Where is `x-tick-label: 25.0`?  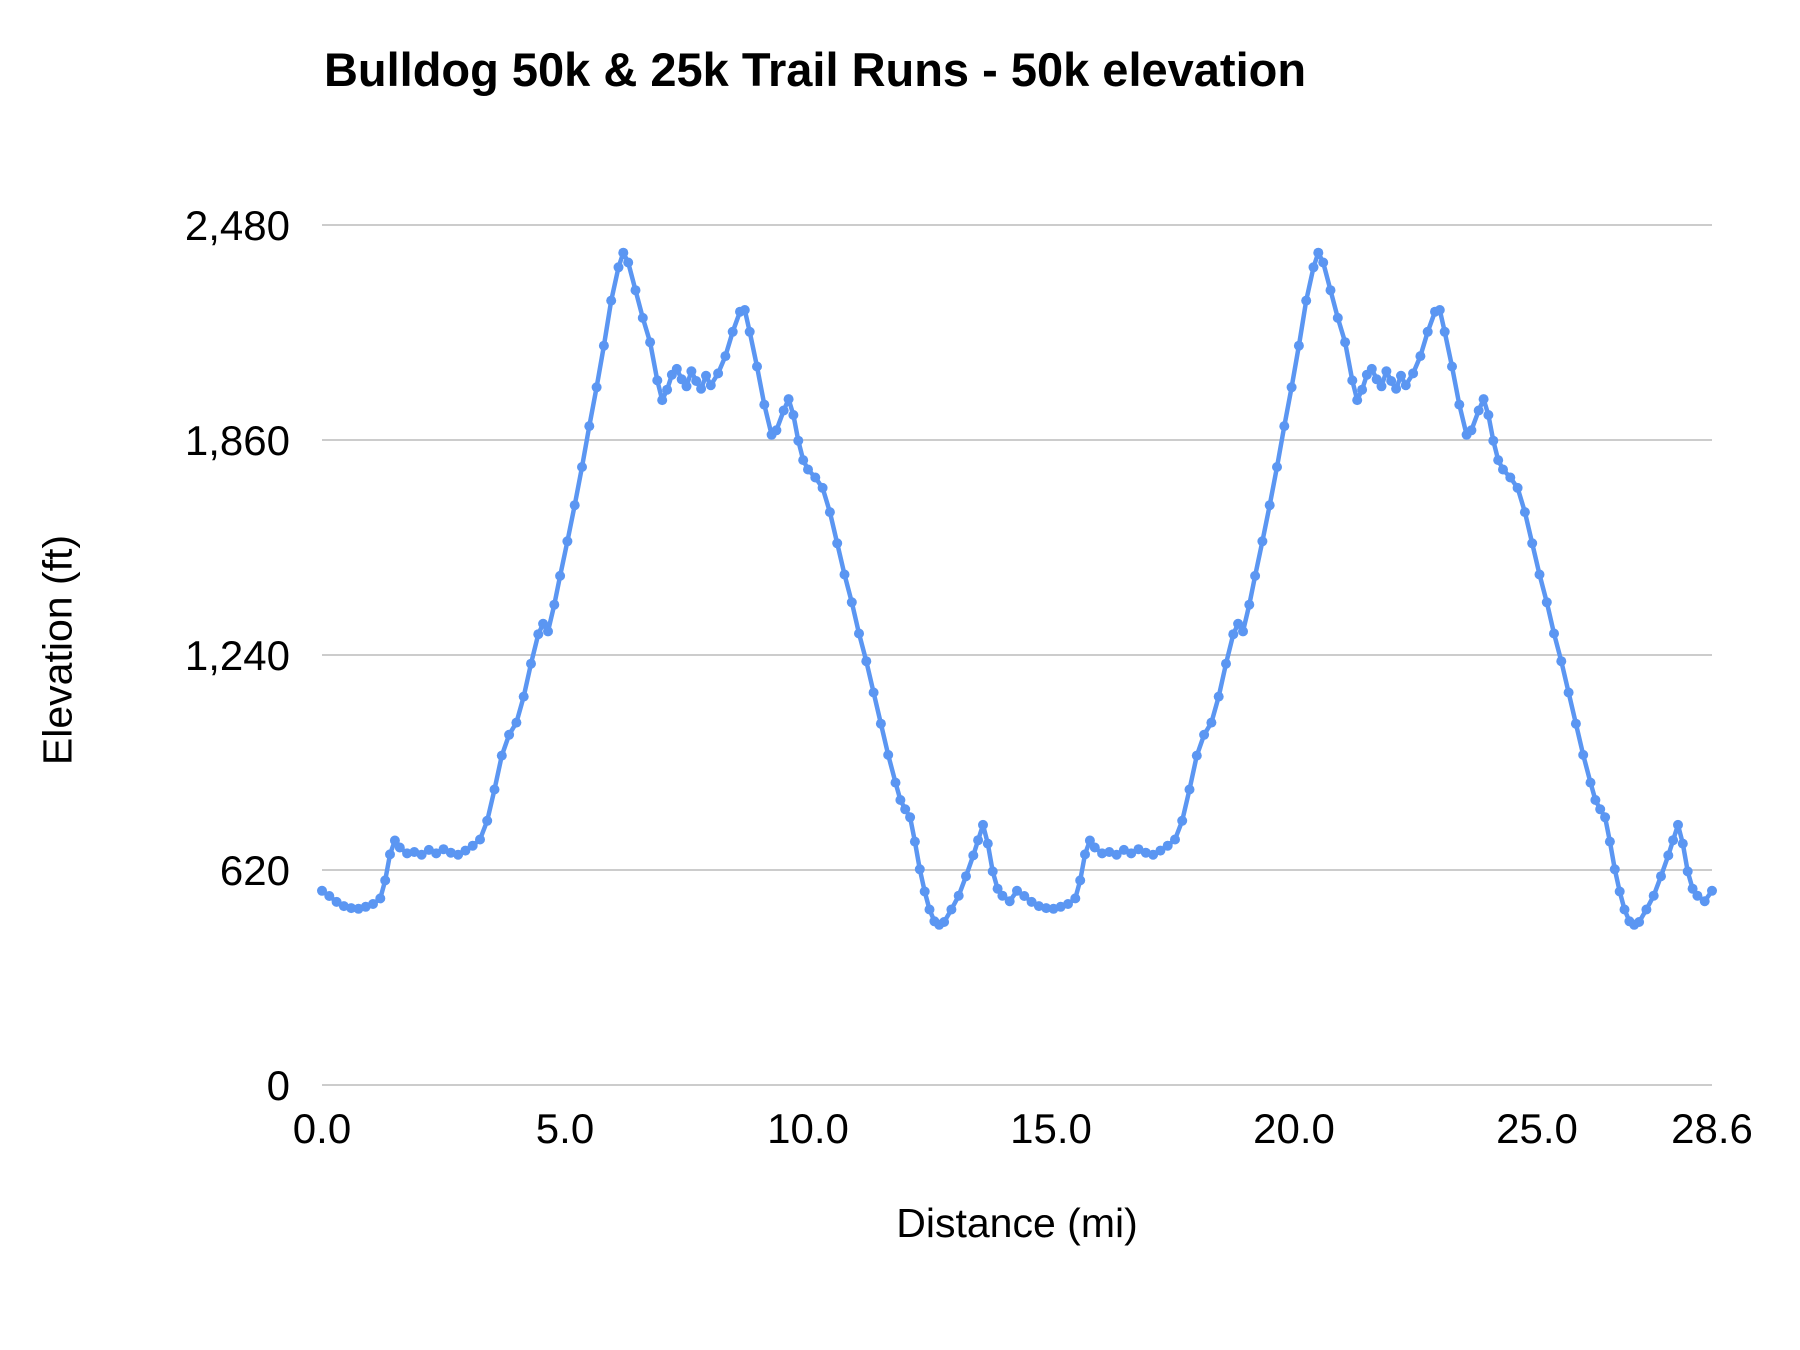
x-tick-label: 25.0 is located at coordinates (1537, 1128).